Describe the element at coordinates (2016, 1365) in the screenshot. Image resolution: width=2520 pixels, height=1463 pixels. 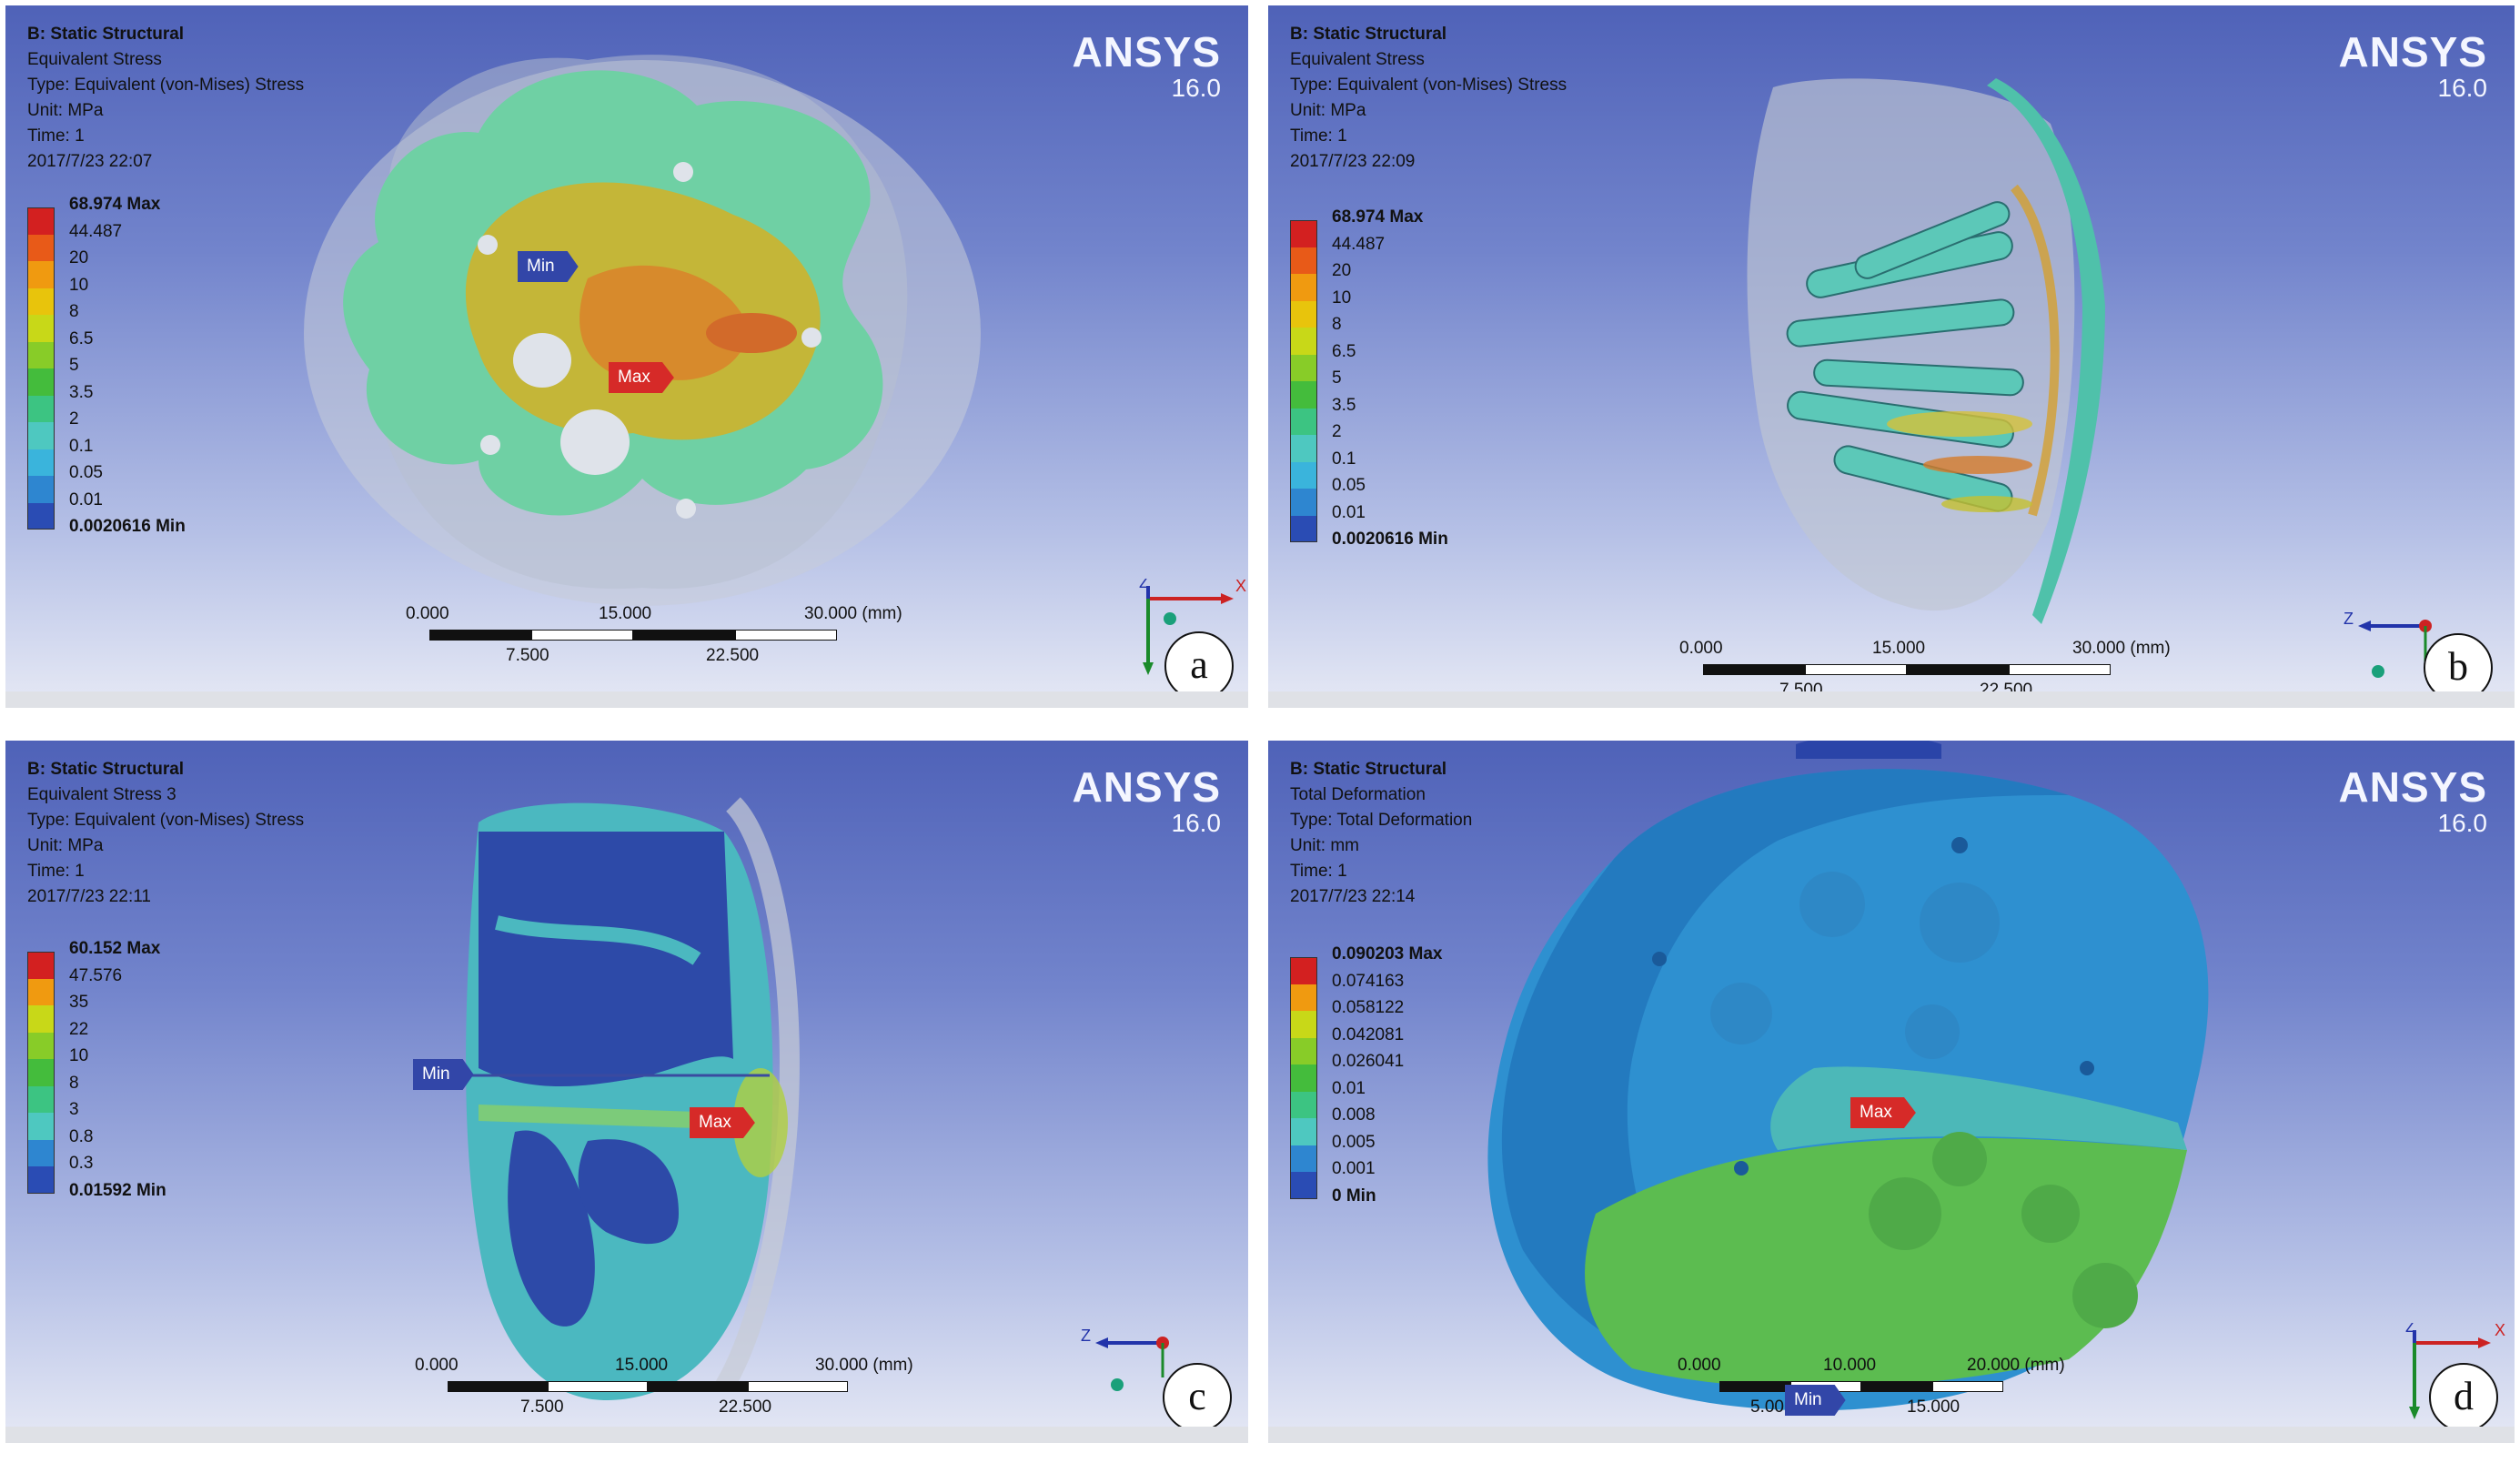
I see `scale-label: 20.000 (mm)` at that location.